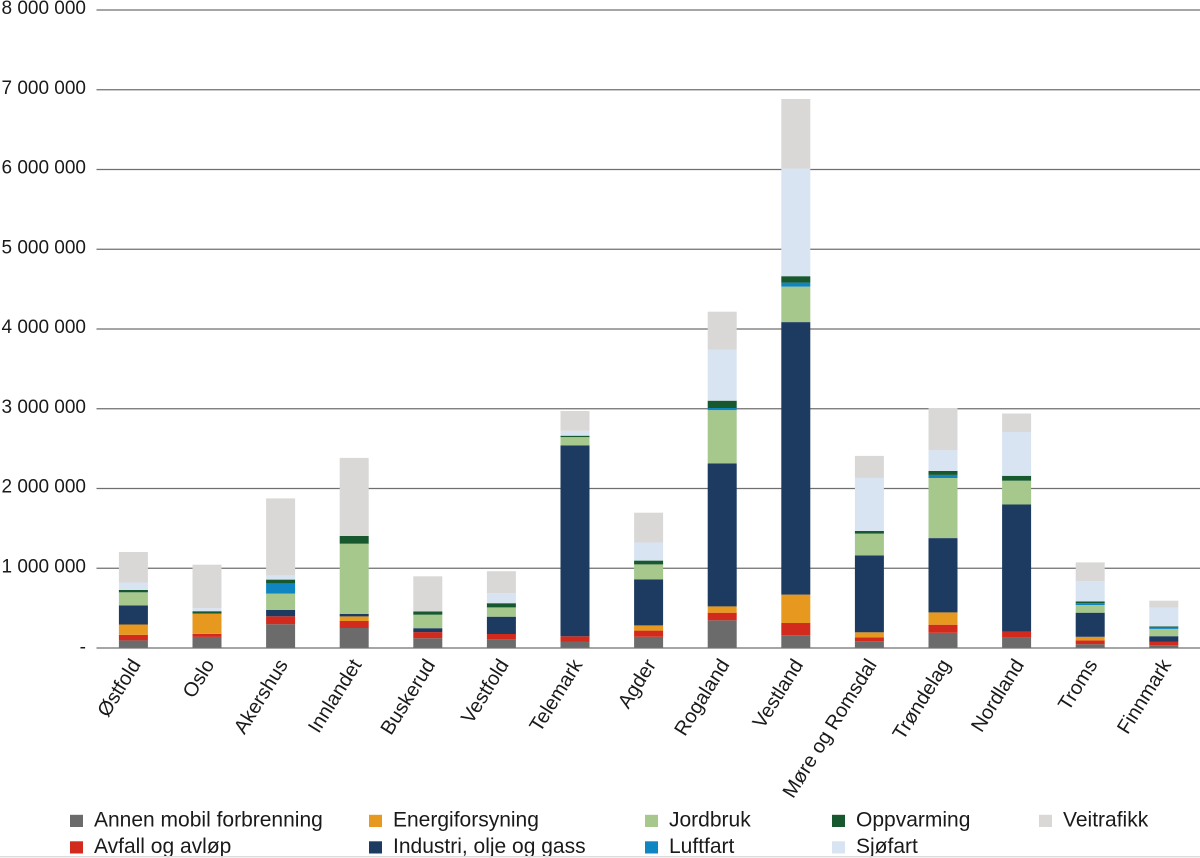 The height and width of the screenshot is (858, 1200). What do you see at coordinates (43, 407) in the screenshot?
I see `svg-text: 3 000 000` at bounding box center [43, 407].